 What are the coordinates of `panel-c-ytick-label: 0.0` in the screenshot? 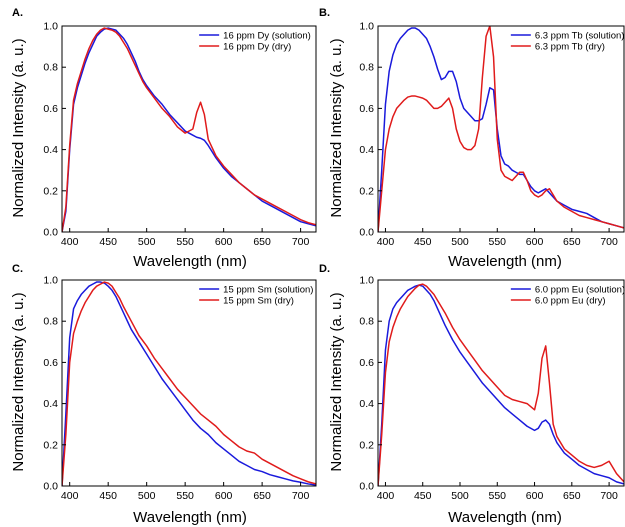 It's located at (50, 487).